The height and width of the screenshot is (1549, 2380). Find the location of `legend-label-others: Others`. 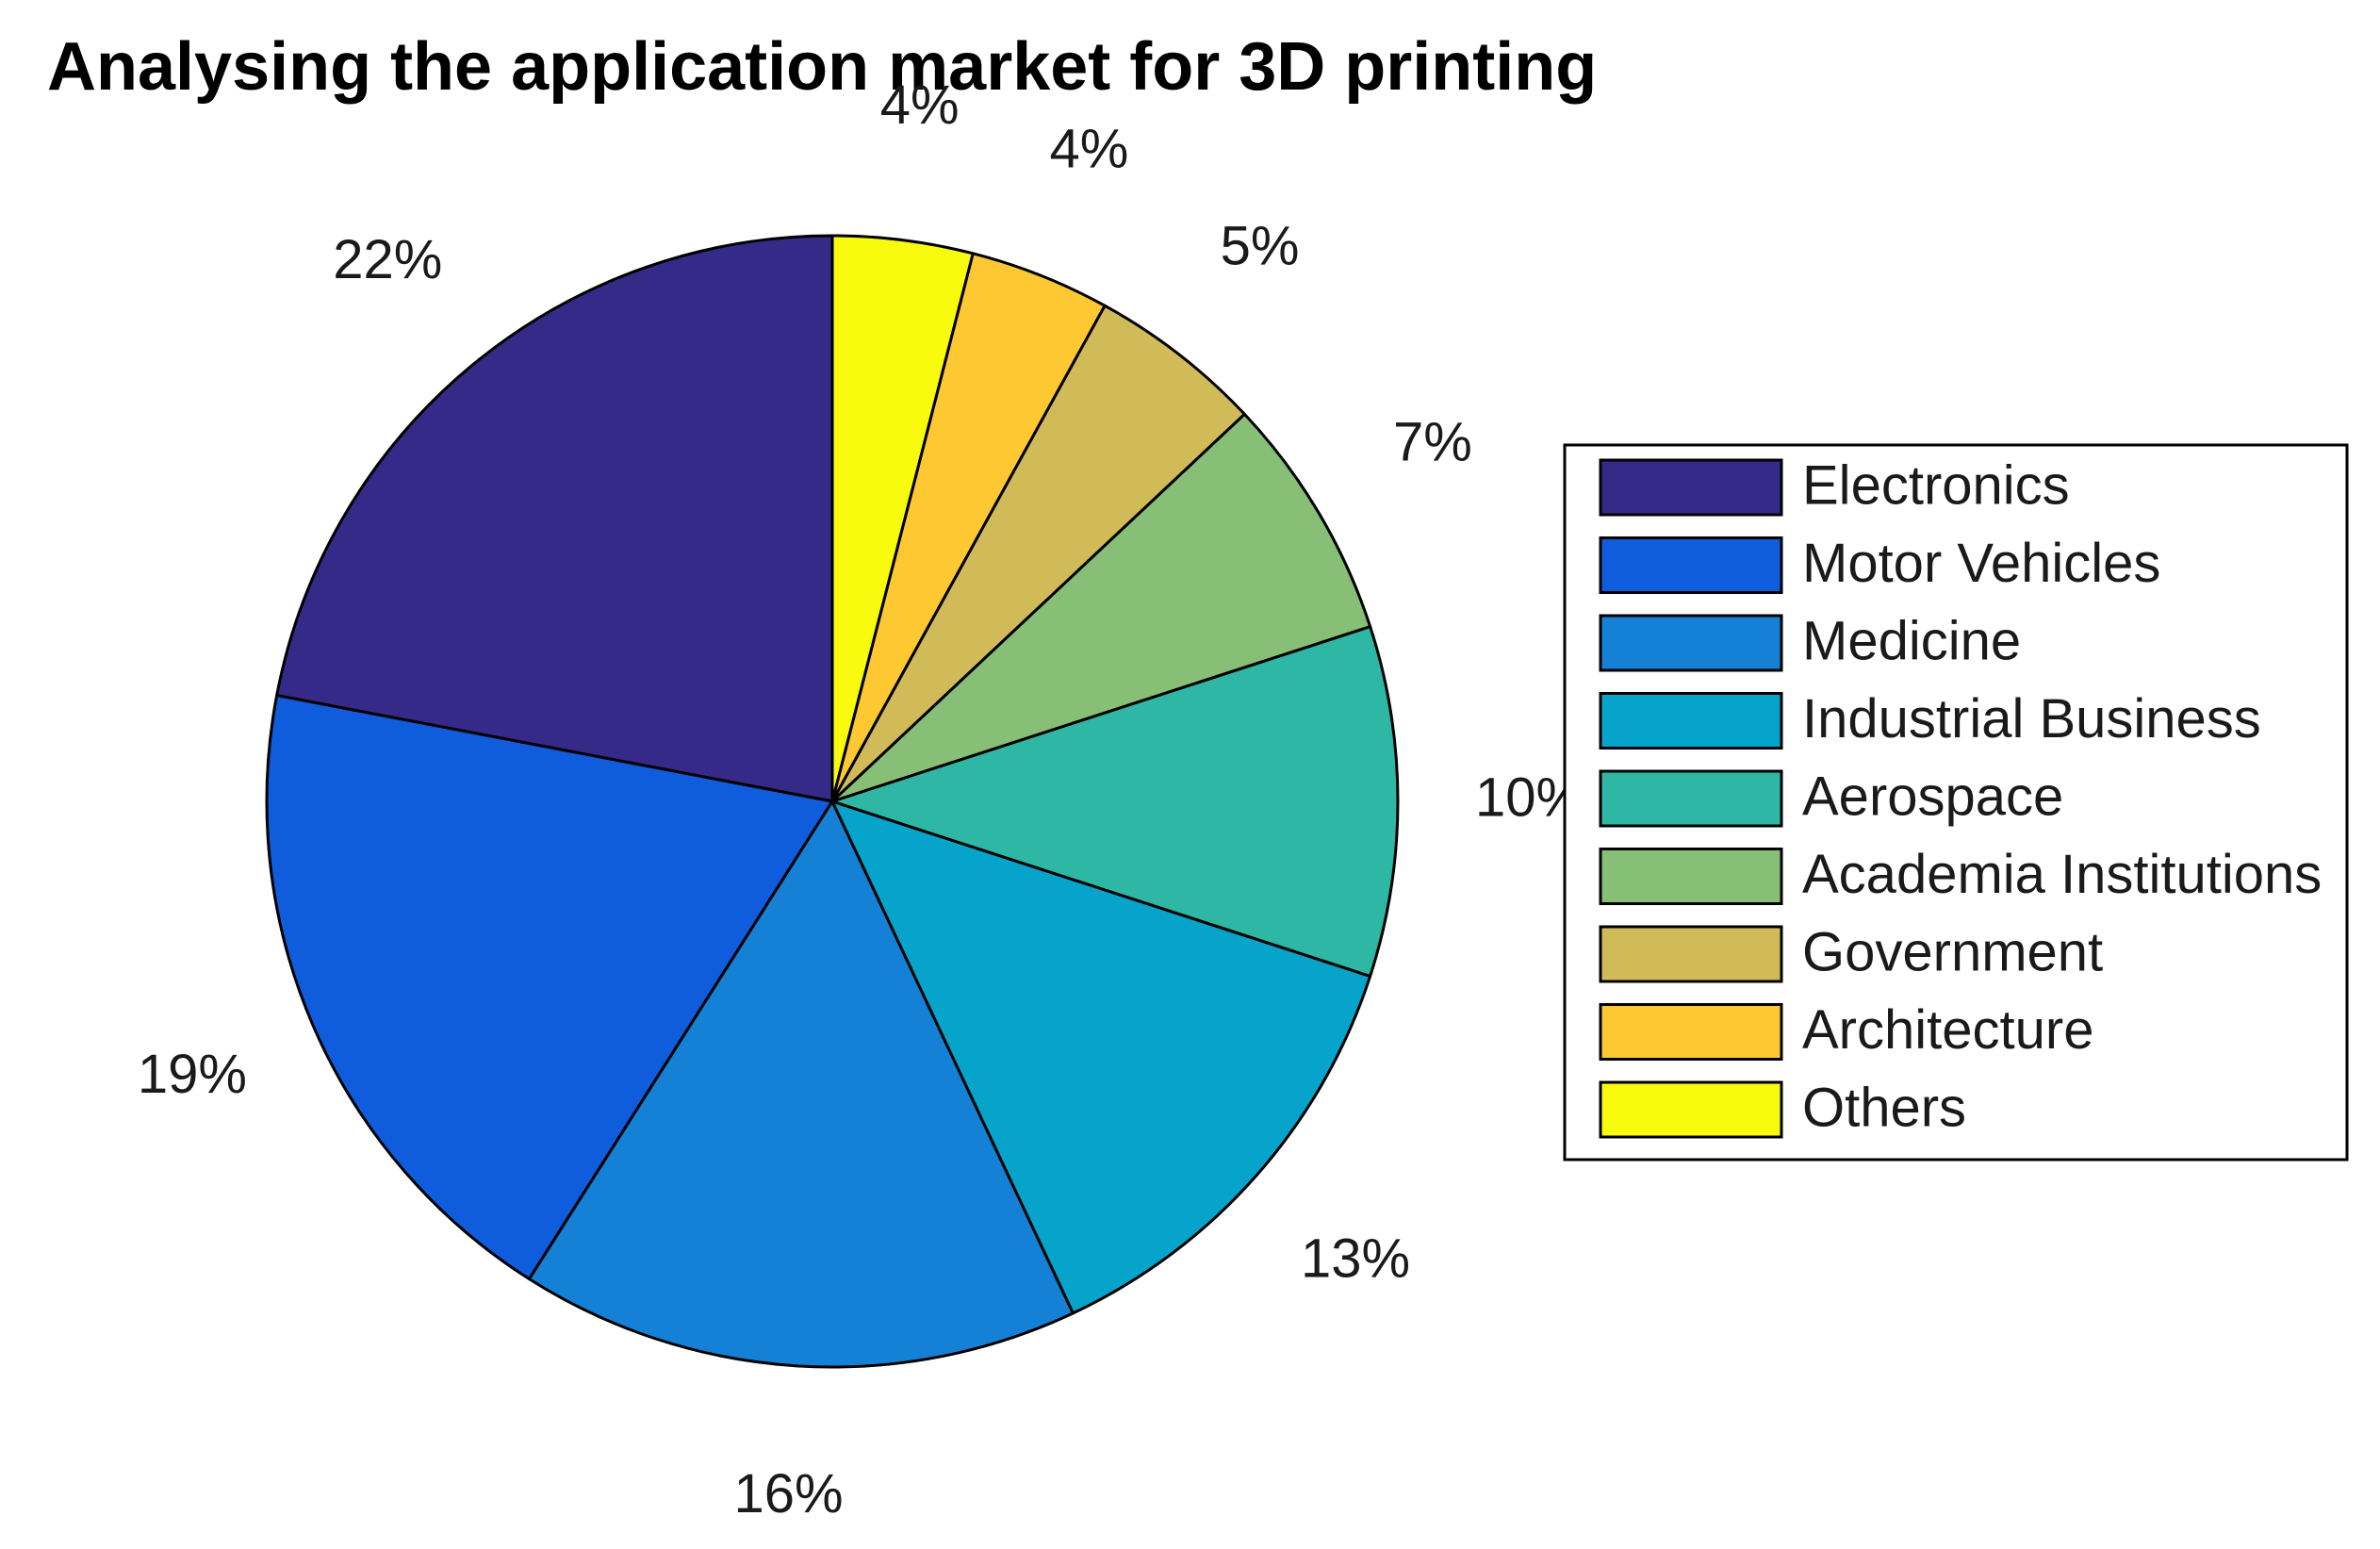

legend-label-others: Others is located at coordinates (1884, 1107).